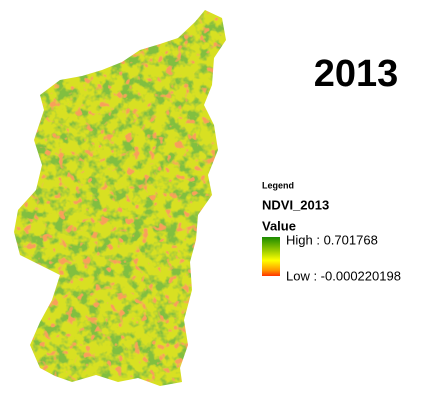  What do you see at coordinates (278, 185) in the screenshot?
I see `legend-heading: Legend` at bounding box center [278, 185].